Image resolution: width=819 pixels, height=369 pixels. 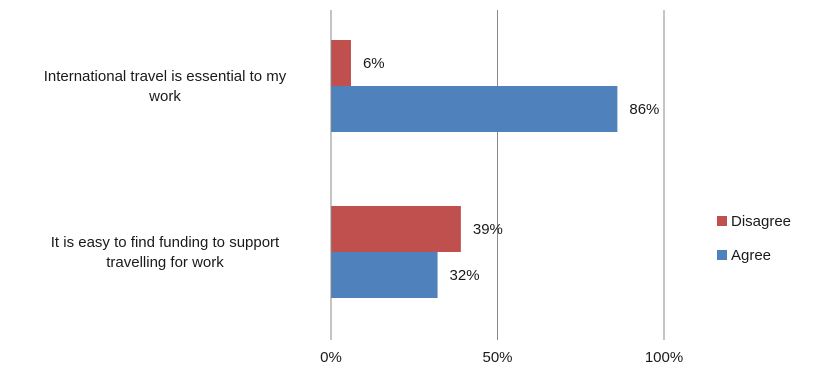 I want to click on category-label-2-line-2: travelling for work, so click(x=165, y=262).